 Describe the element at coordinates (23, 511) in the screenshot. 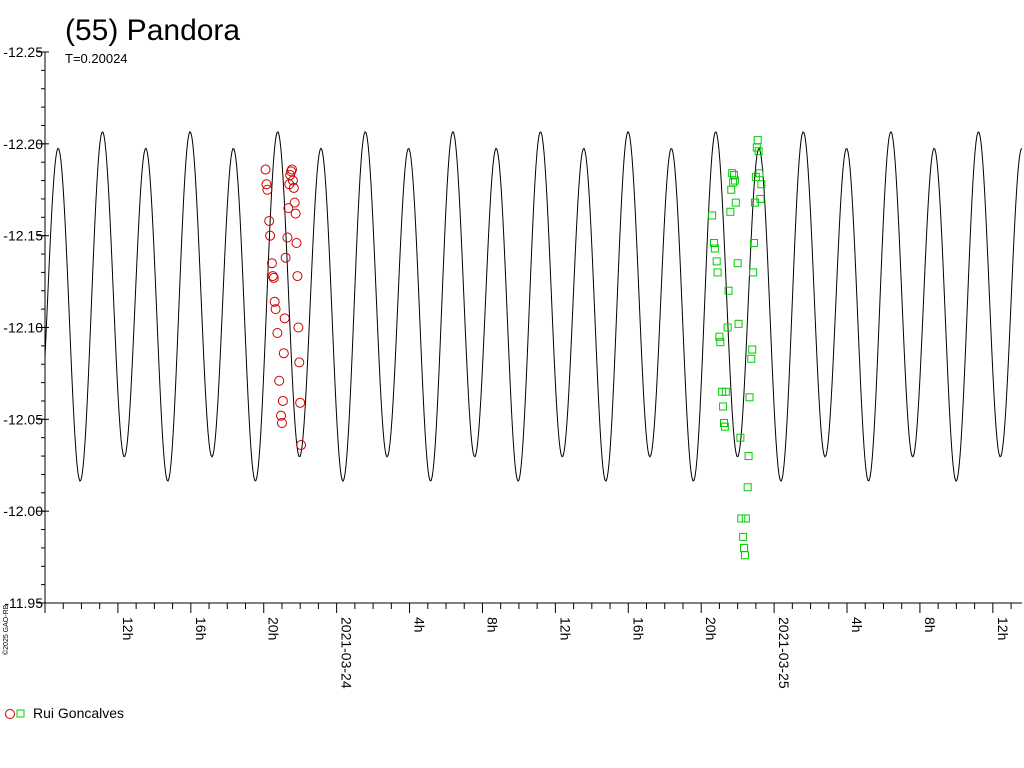

I see `y-tick-label: -12.00` at that location.